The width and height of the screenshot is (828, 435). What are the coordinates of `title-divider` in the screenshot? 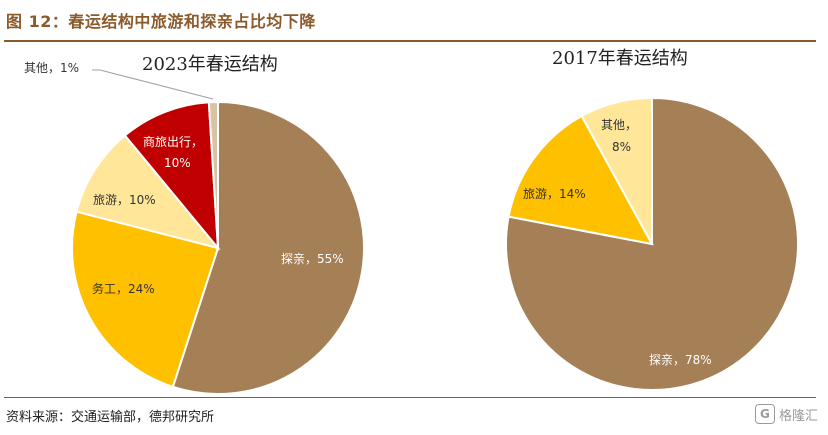 It's located at (410, 41).